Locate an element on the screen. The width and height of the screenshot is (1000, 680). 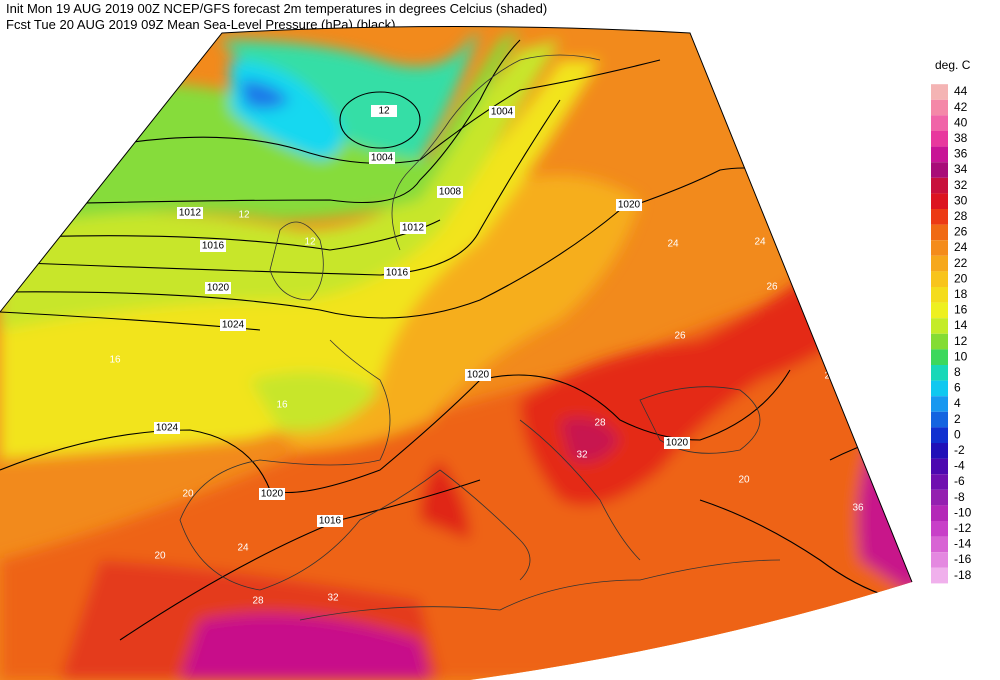
isobar-label: 12 is located at coordinates (384, 111).